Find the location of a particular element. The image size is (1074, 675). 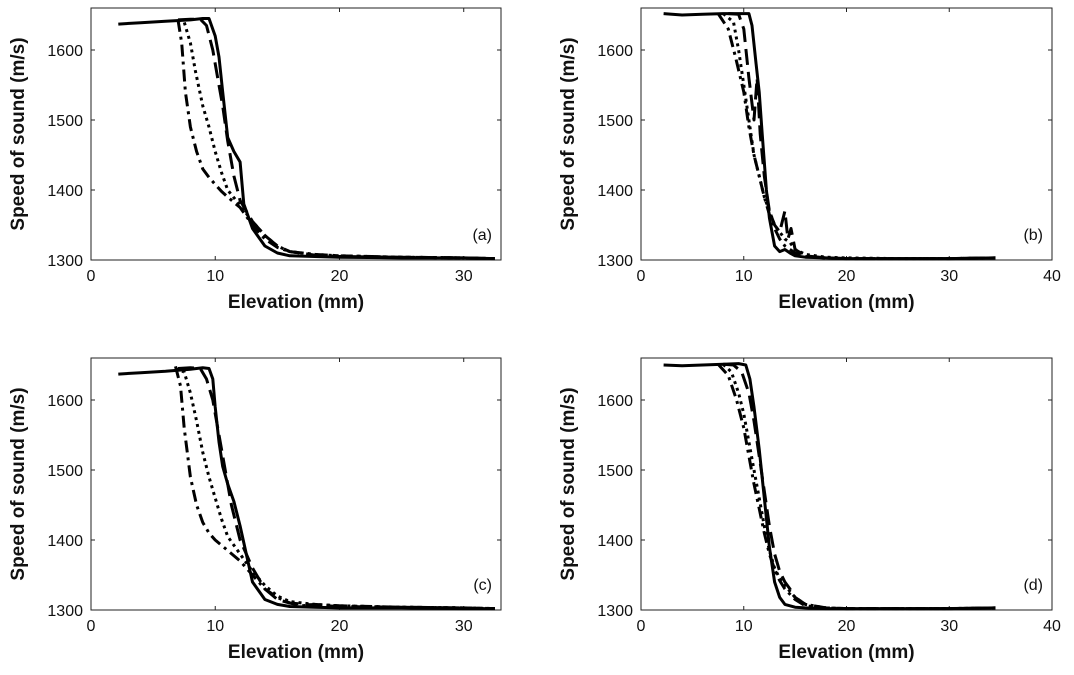

axes-frame-c is located at coordinates (296, 484).